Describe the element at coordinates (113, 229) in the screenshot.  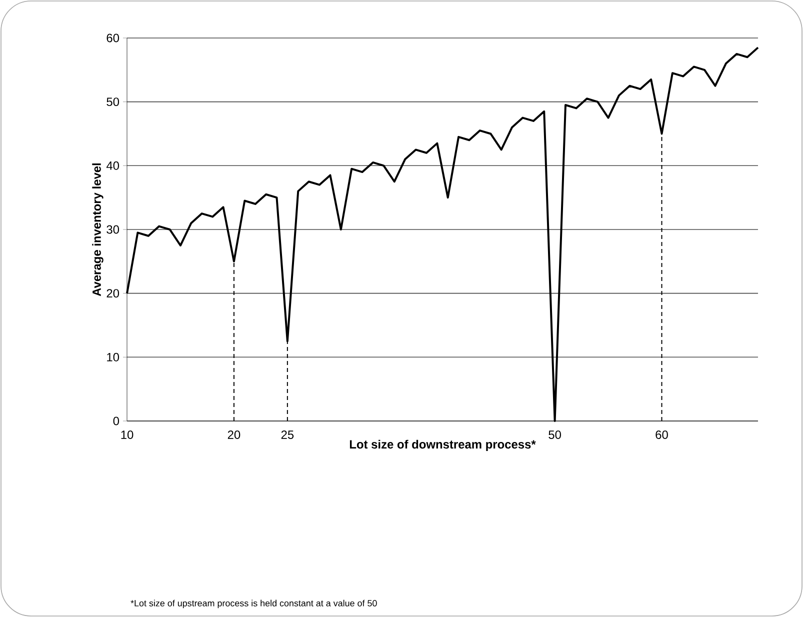
I see `y-tick-label: 30` at that location.